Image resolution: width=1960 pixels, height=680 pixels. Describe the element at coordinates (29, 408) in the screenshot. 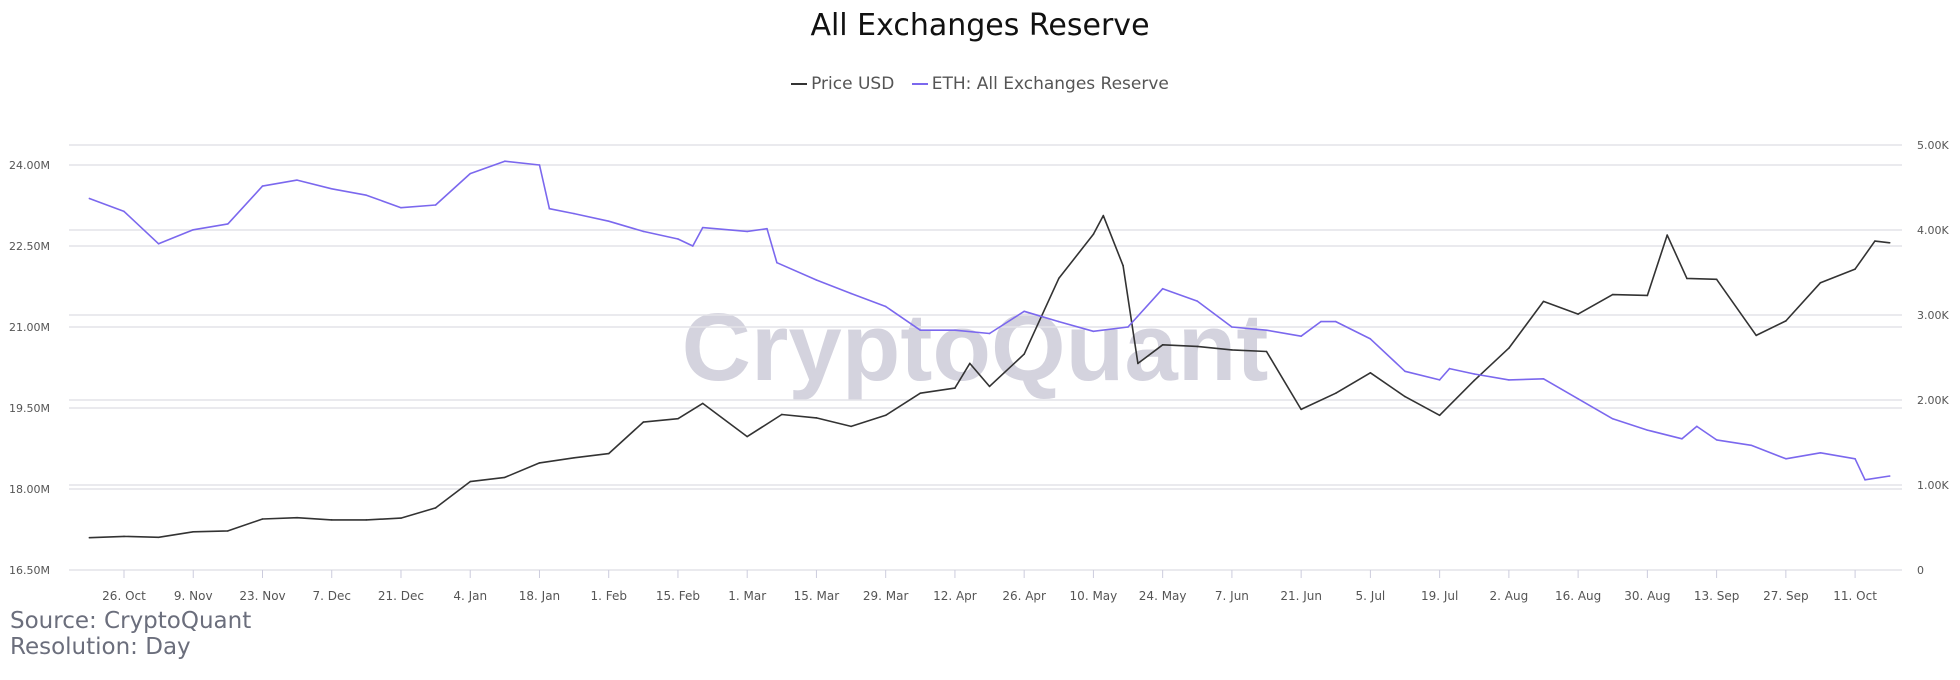

I see `left-tick-label: 19.50M` at that location.